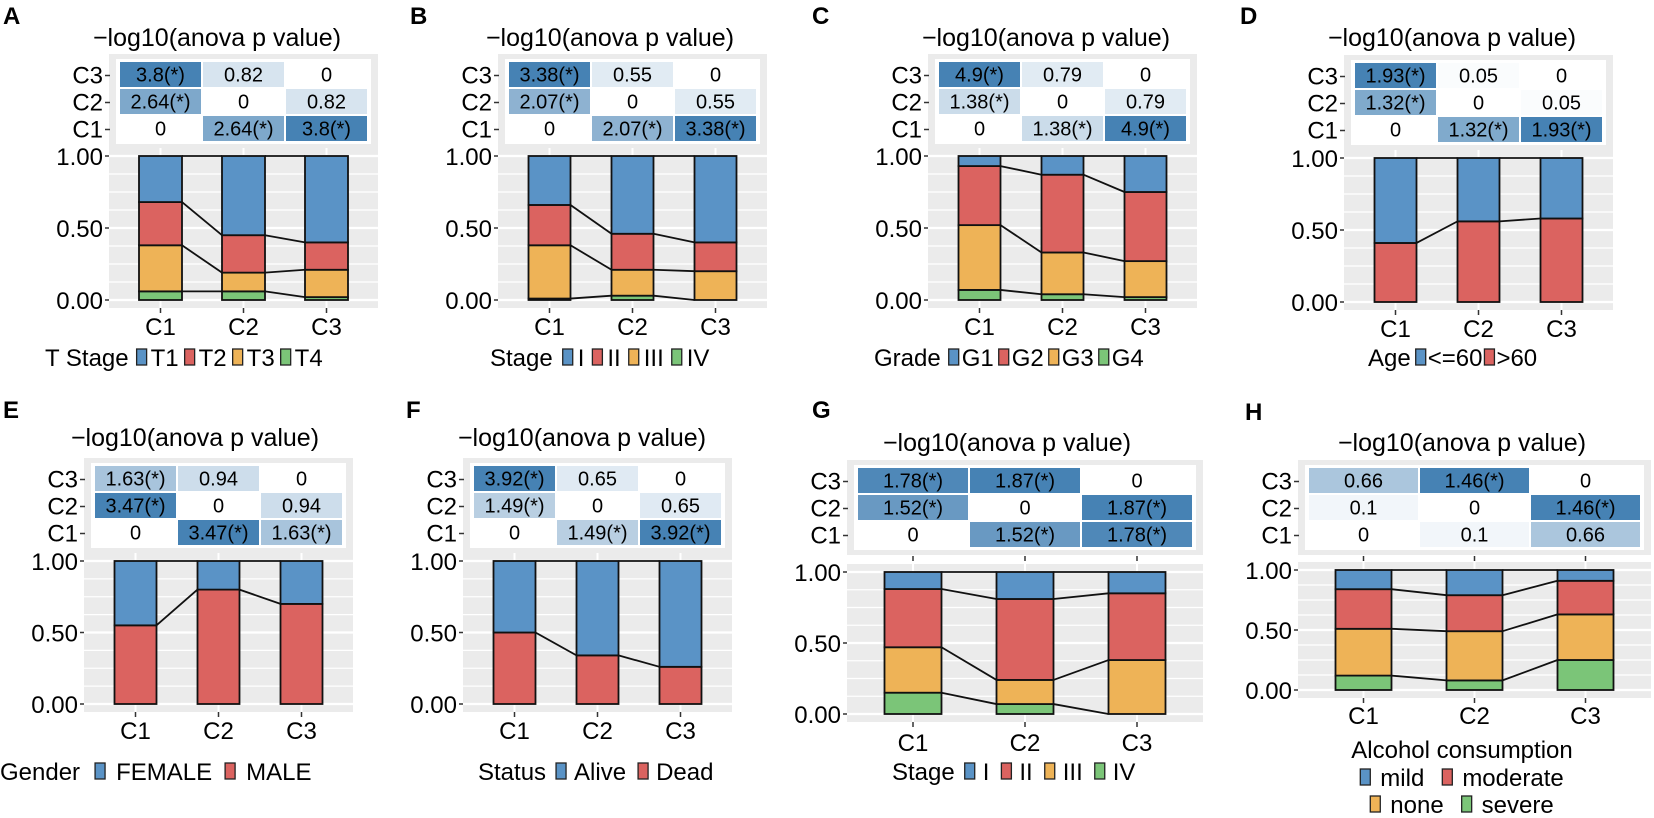  What do you see at coordinates (1124, 772) in the screenshot?
I see `legend-item-label: IV` at bounding box center [1124, 772].